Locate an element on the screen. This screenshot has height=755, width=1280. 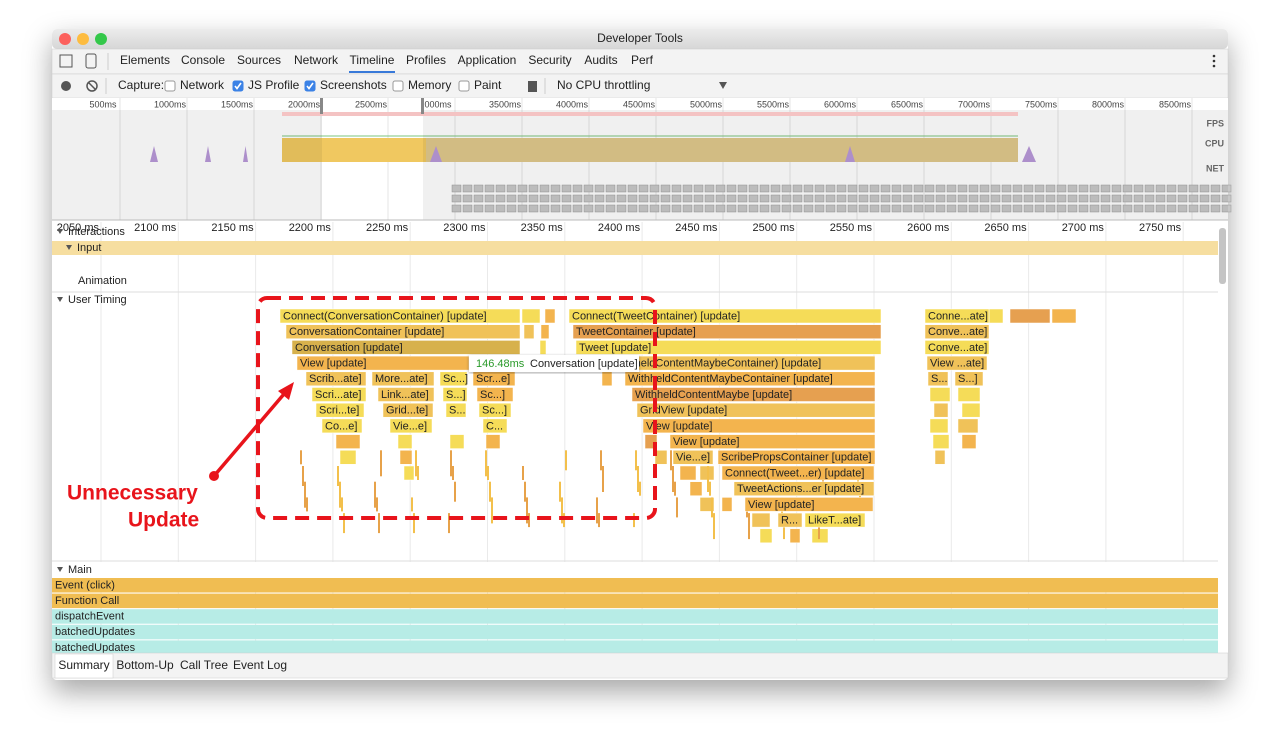
selected-bottom-tab is located at coordinates (84, 666).